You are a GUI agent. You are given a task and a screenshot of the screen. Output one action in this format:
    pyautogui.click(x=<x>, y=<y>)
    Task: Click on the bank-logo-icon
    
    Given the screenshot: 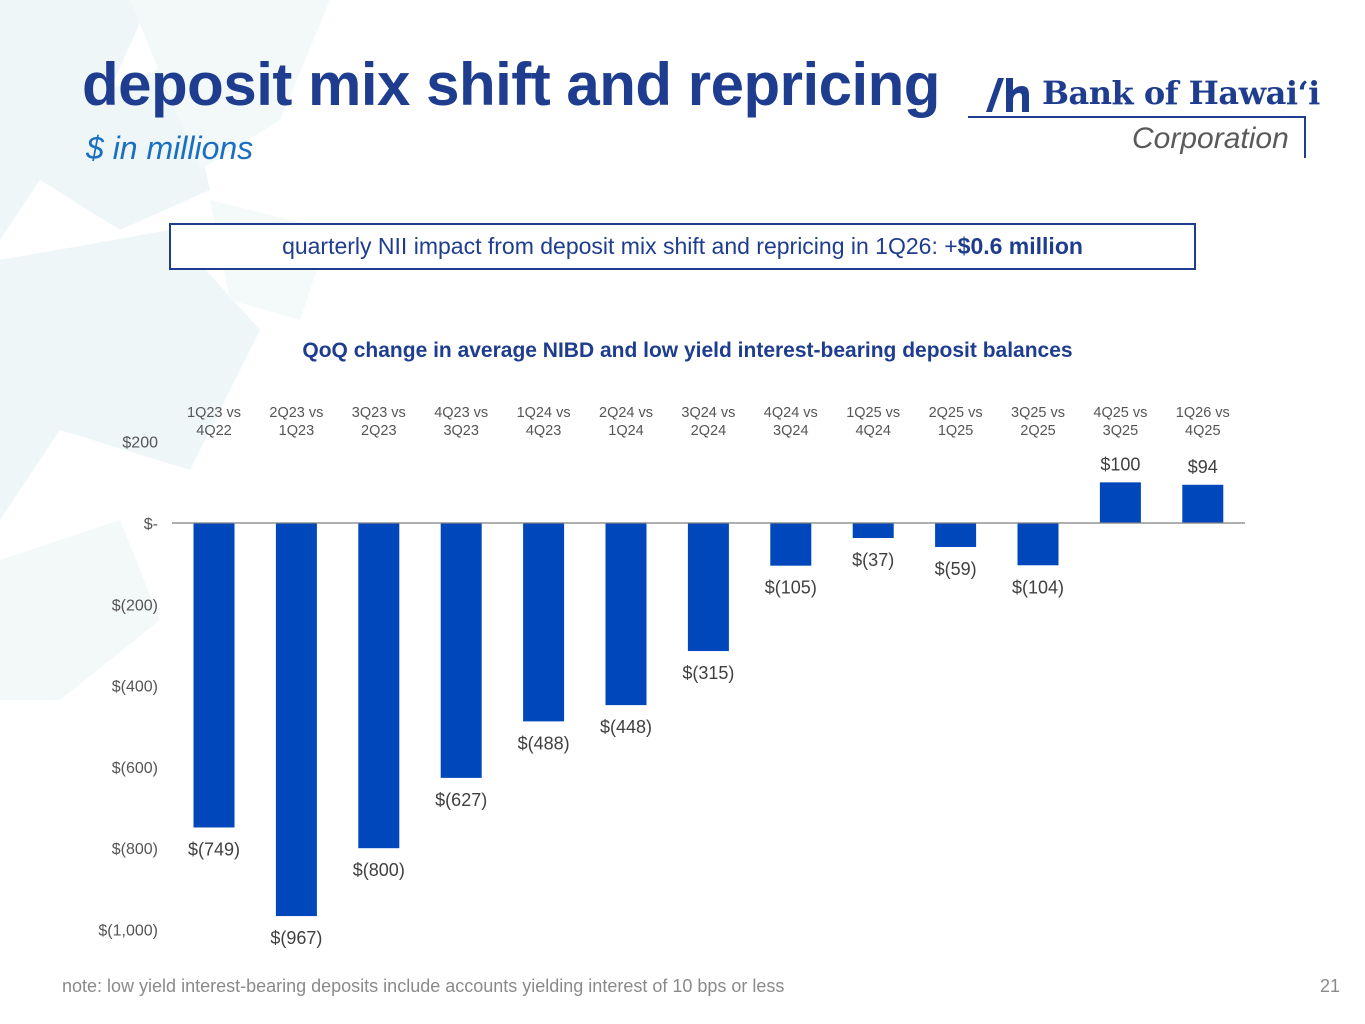 What is the action you would take?
    pyautogui.click(x=1007, y=95)
    